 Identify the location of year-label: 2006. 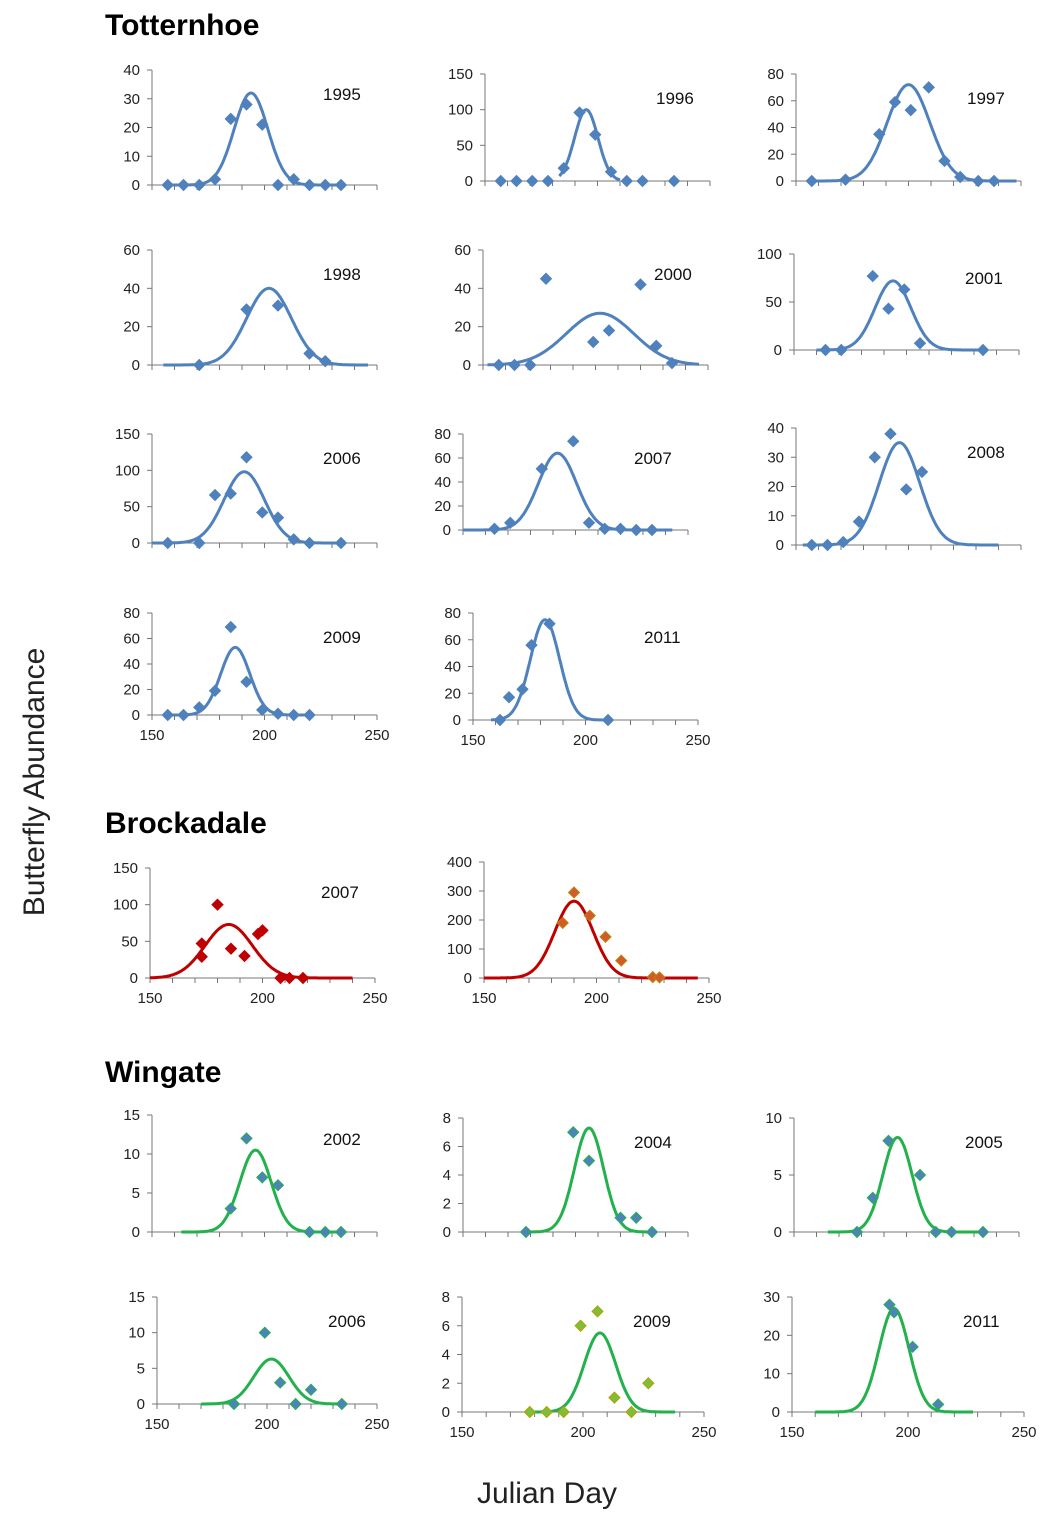
(347, 1321).